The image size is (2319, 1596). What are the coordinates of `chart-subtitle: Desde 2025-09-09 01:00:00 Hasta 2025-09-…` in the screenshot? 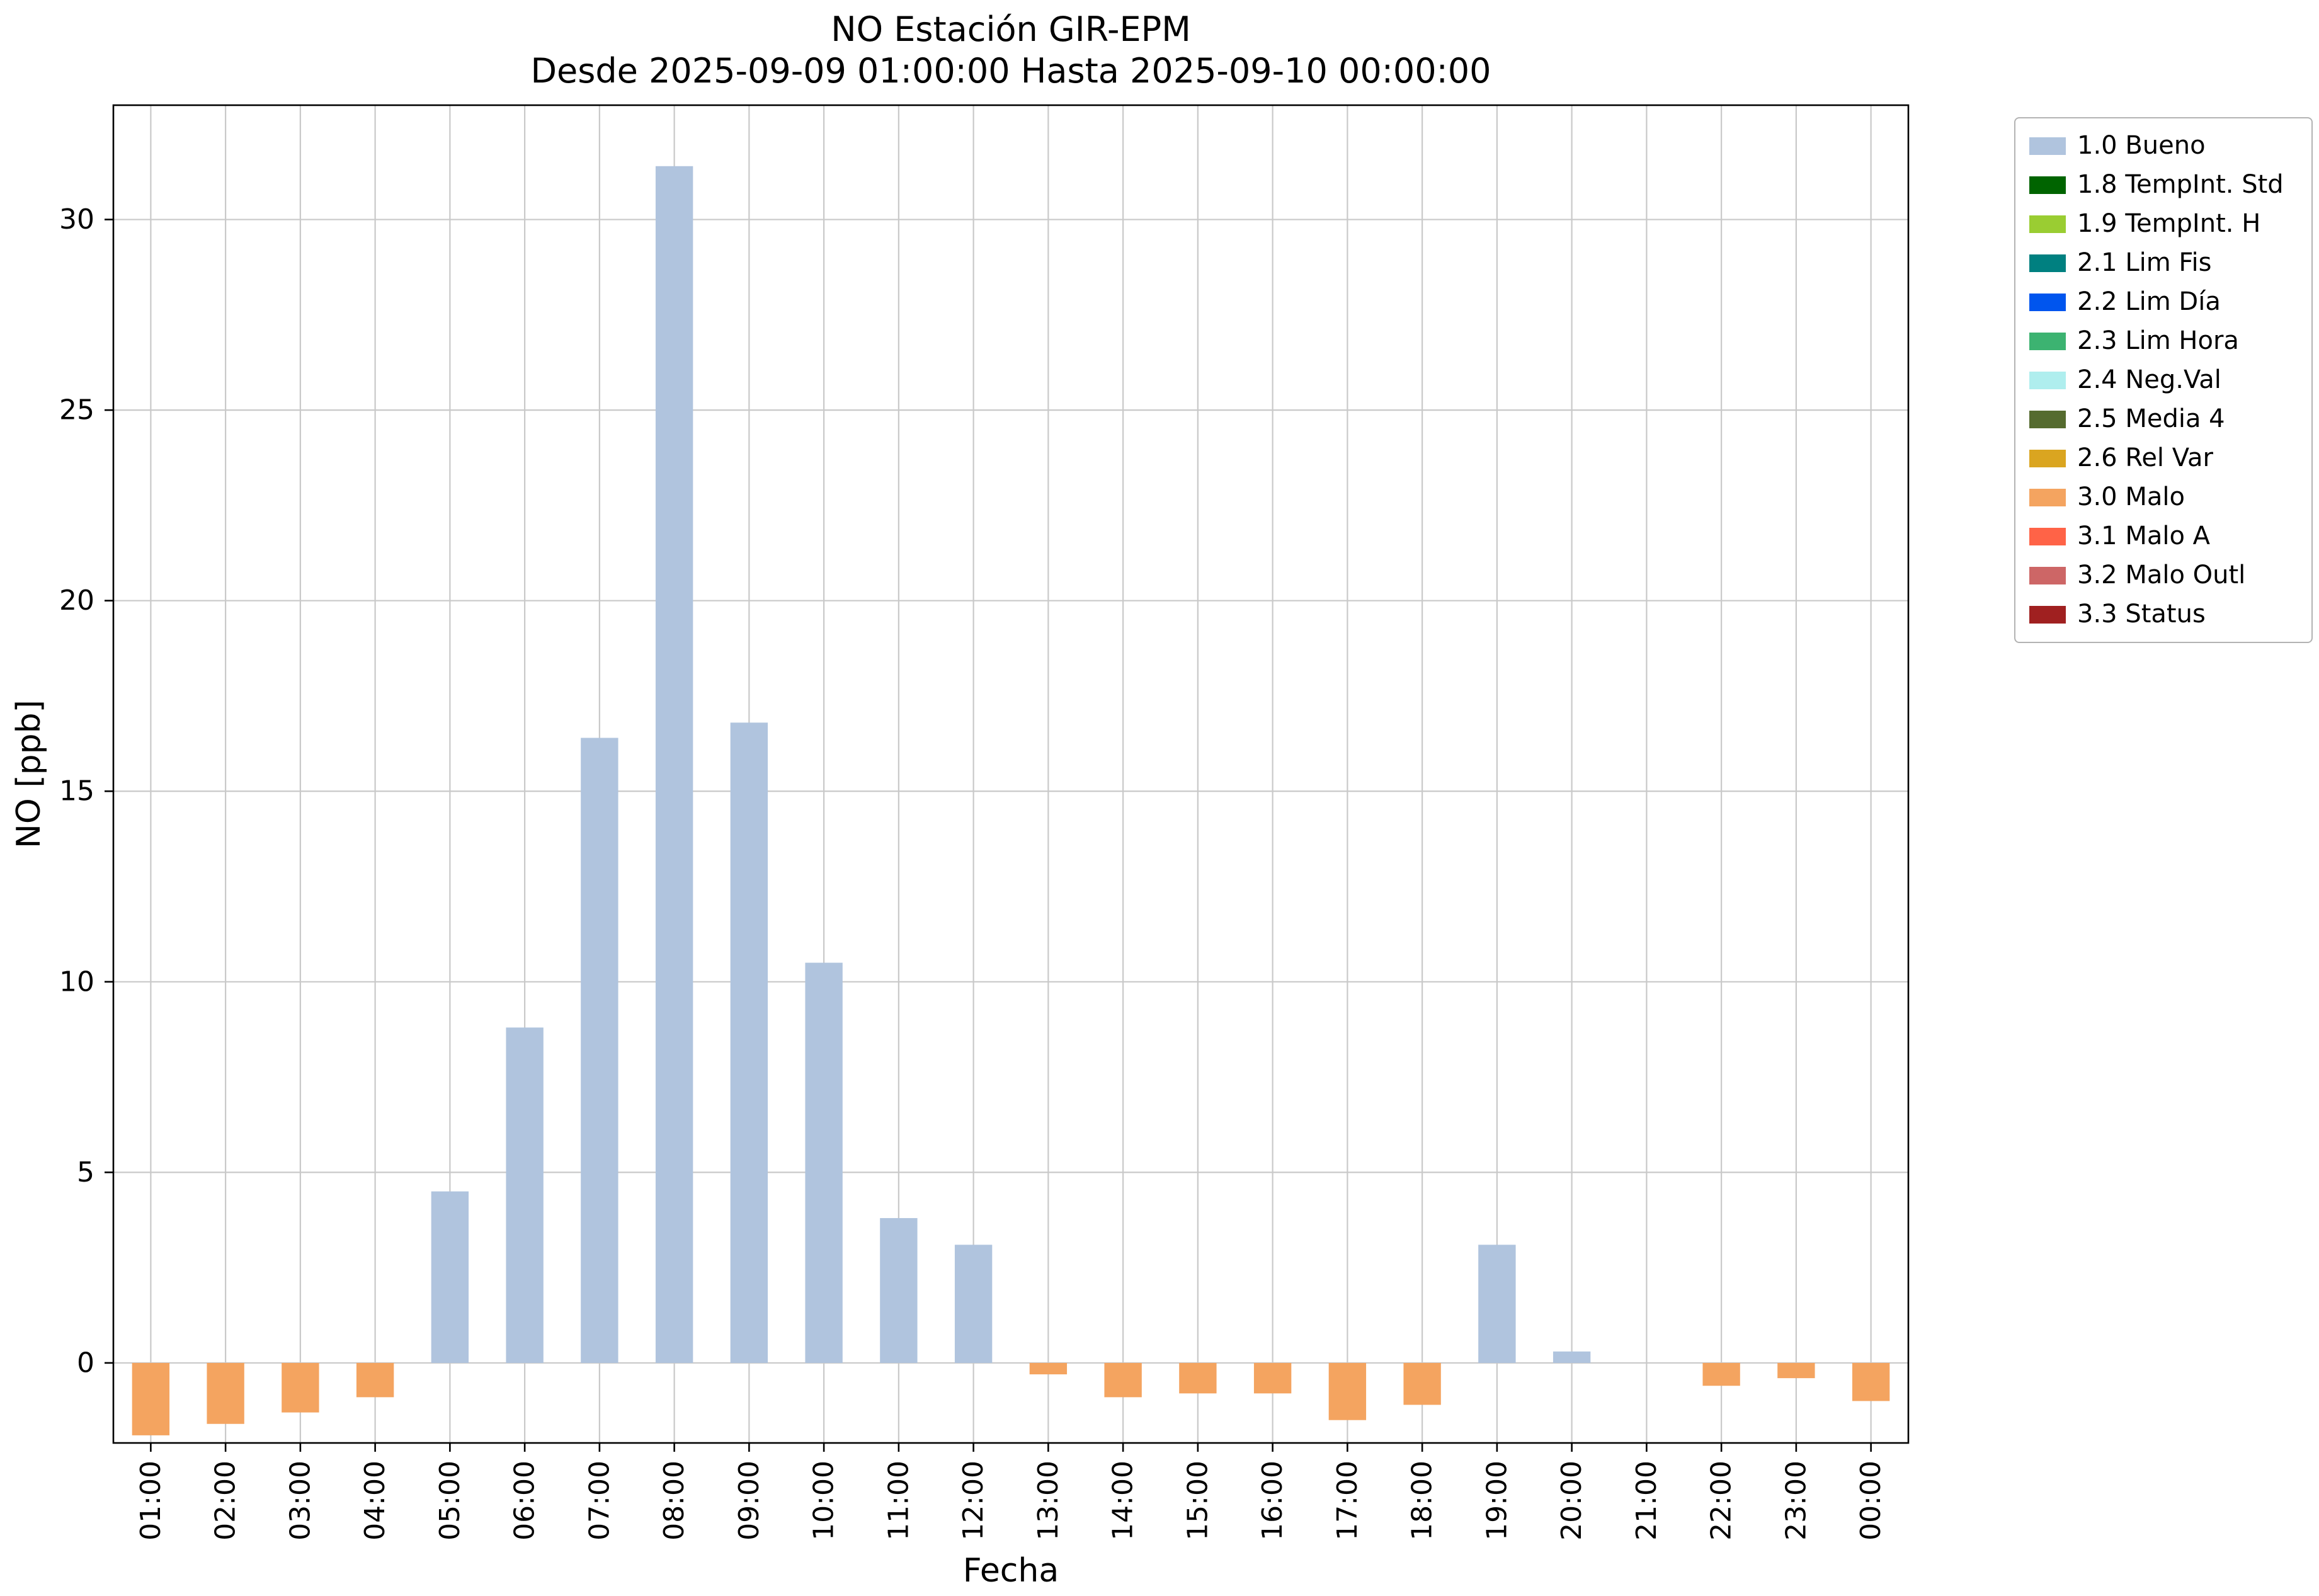 It's located at (1010, 71).